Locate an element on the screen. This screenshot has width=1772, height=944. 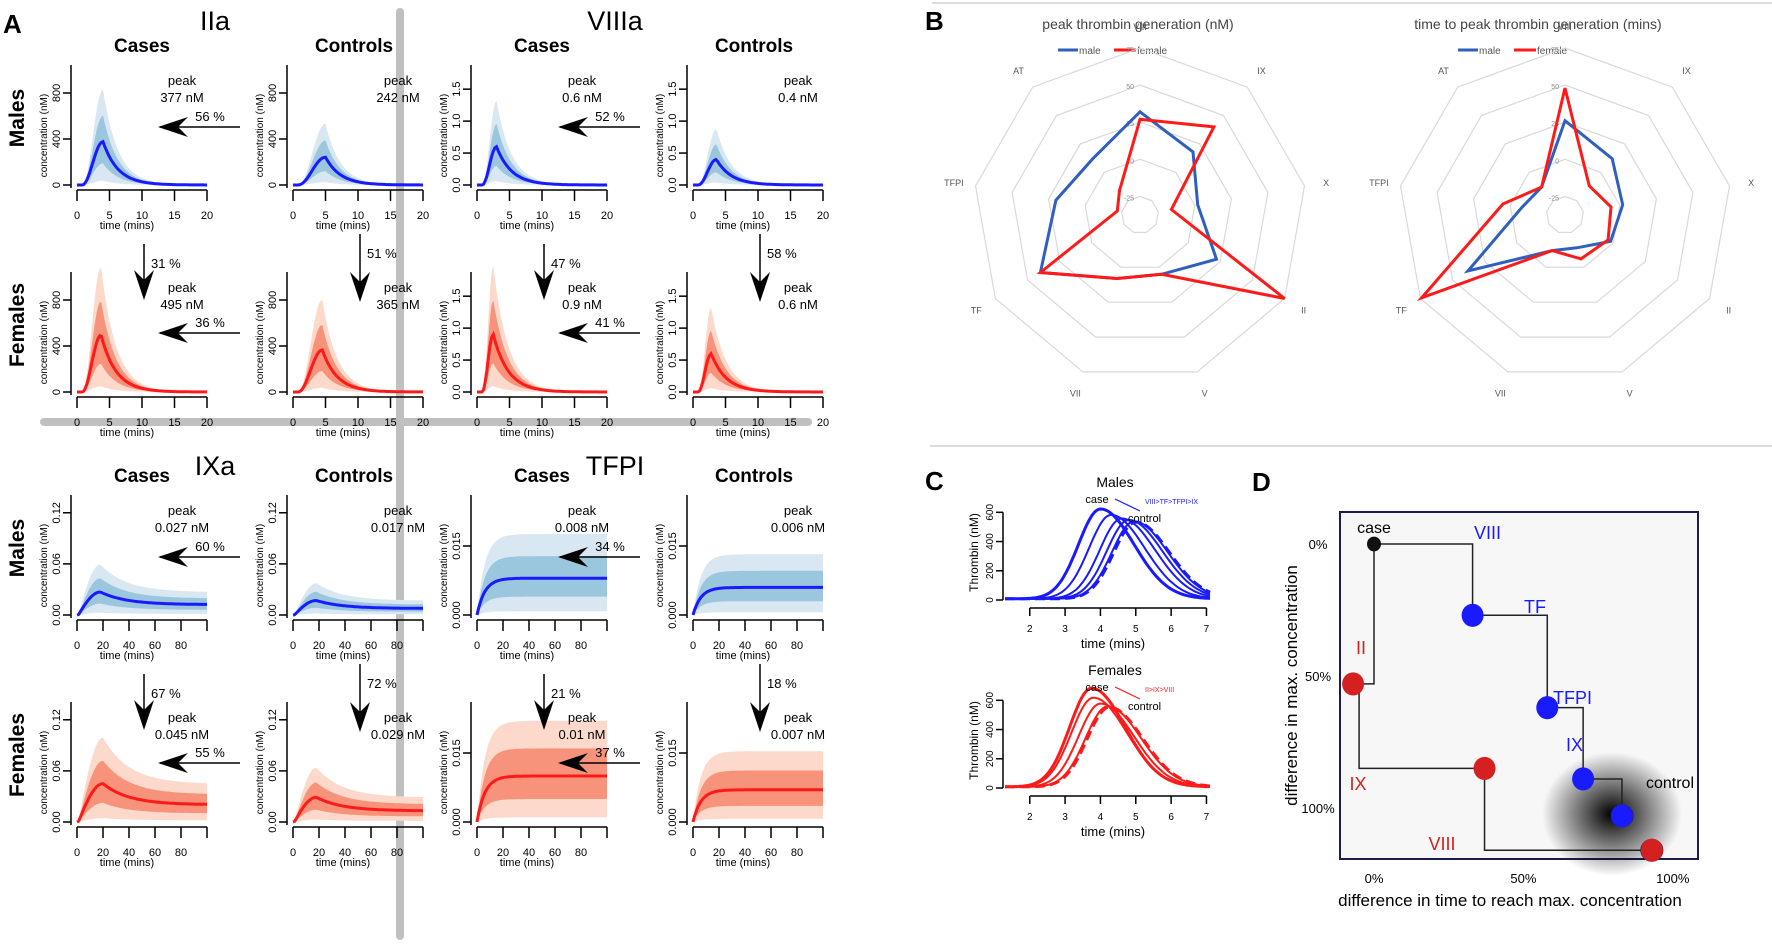
order-label: II>IX>VIII is located at coordinates (1159, 690).